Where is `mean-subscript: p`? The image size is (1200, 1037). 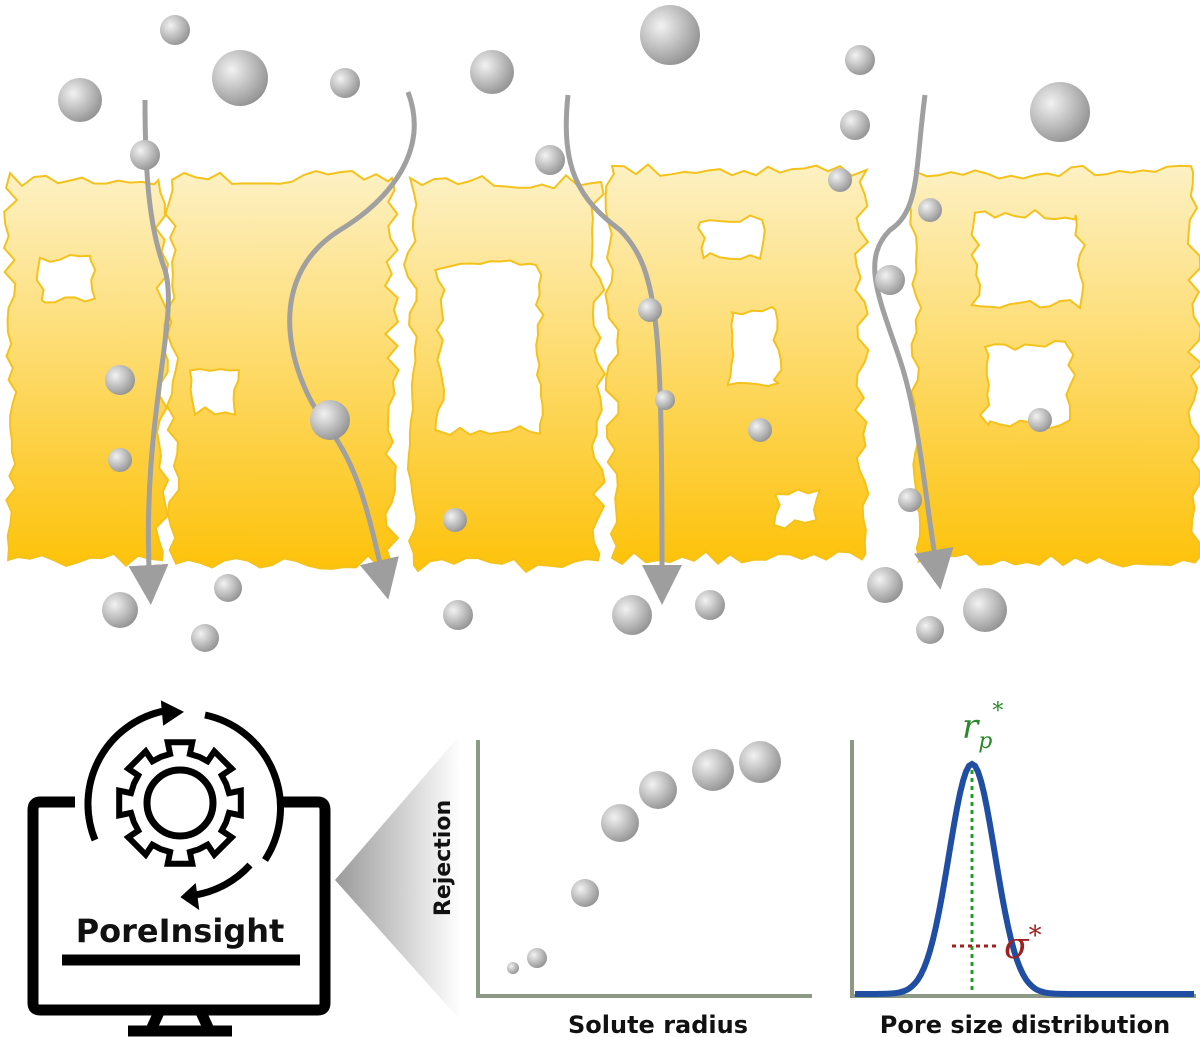
mean-subscript: p is located at coordinates (985, 741).